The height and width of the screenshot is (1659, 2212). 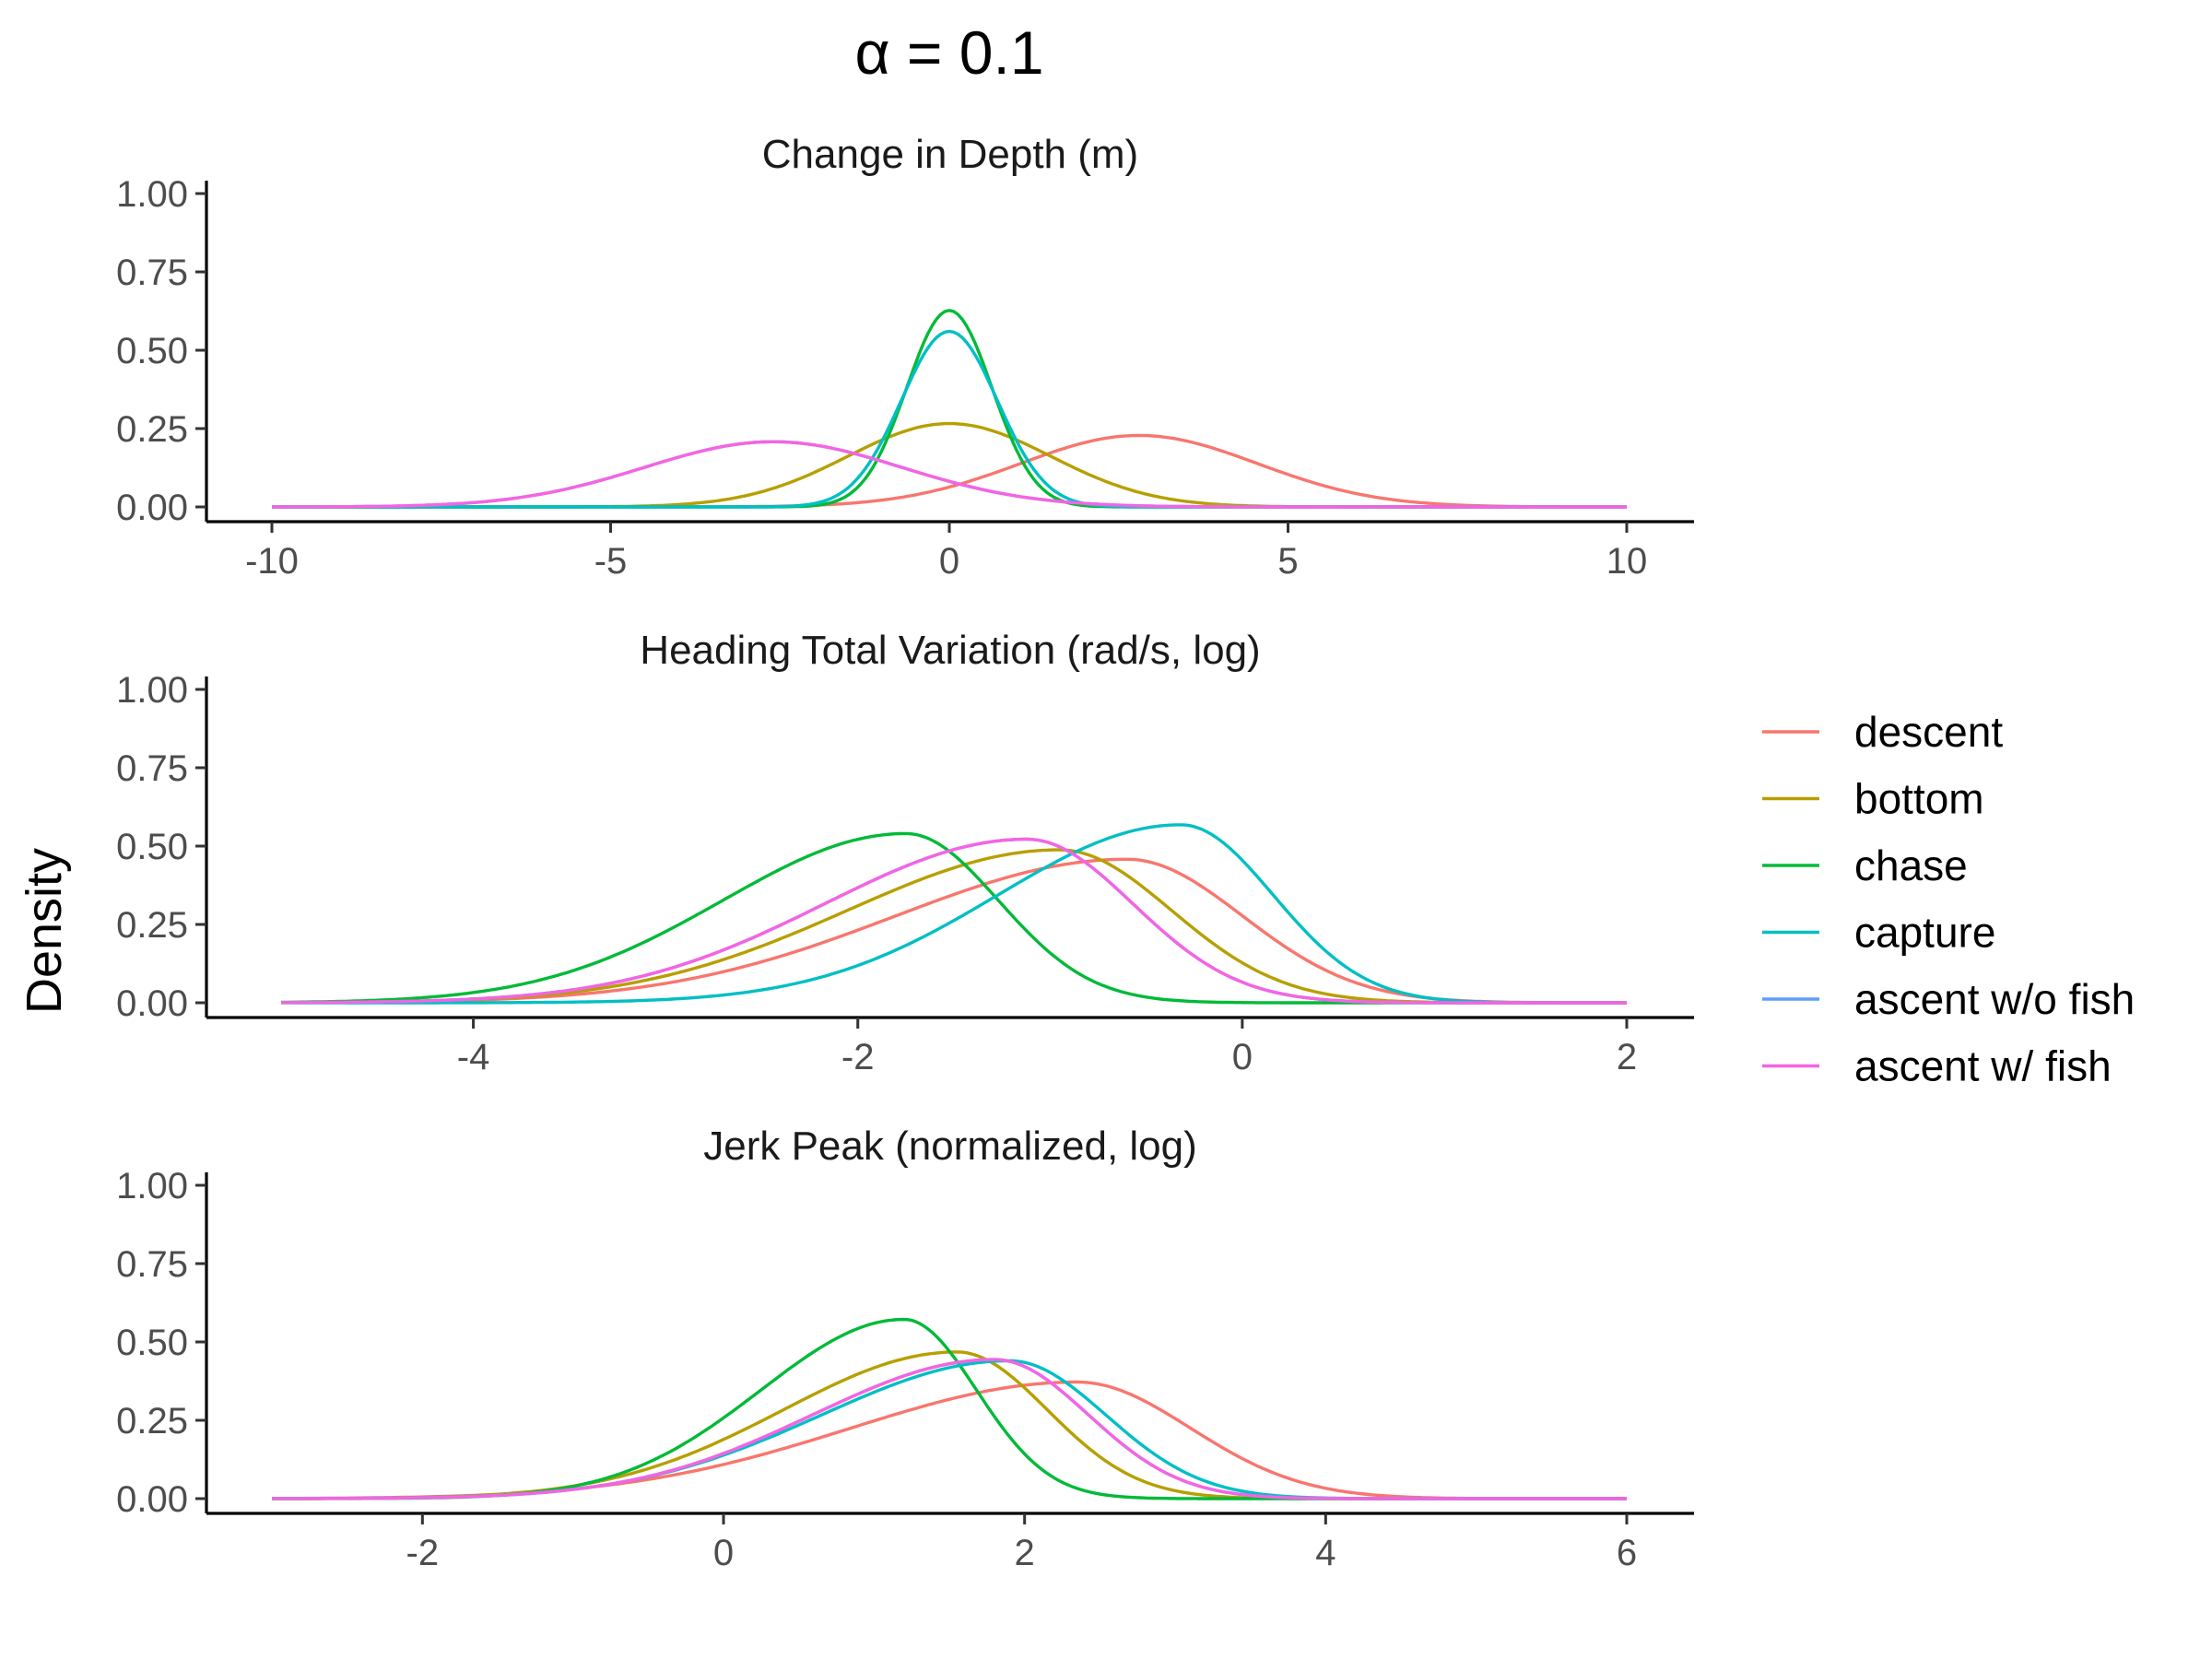 I want to click on x-tick-label: -4, so click(x=473, y=1057).